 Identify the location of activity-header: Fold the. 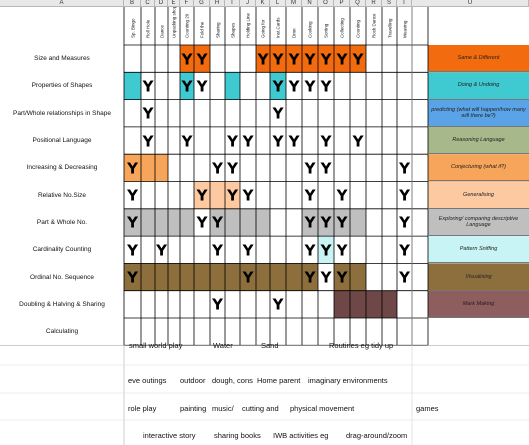
(202, 26).